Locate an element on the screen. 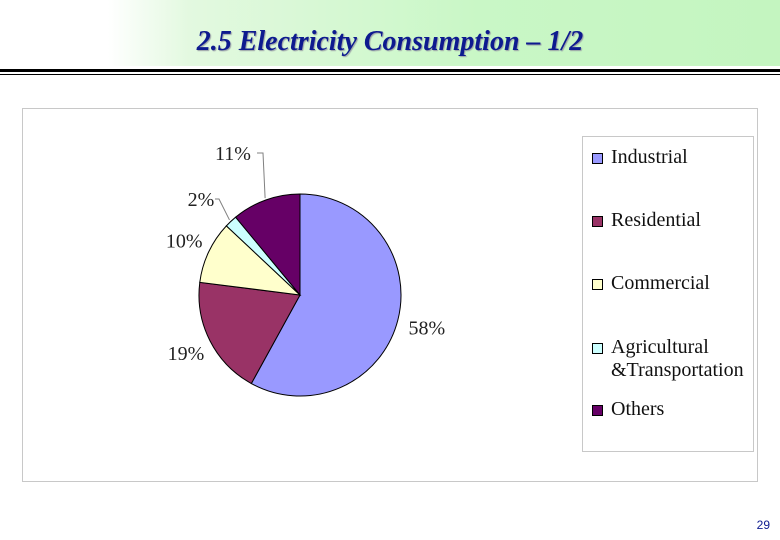 This screenshot has height=540, width=780. title-background-band is located at coordinates (444, 33).